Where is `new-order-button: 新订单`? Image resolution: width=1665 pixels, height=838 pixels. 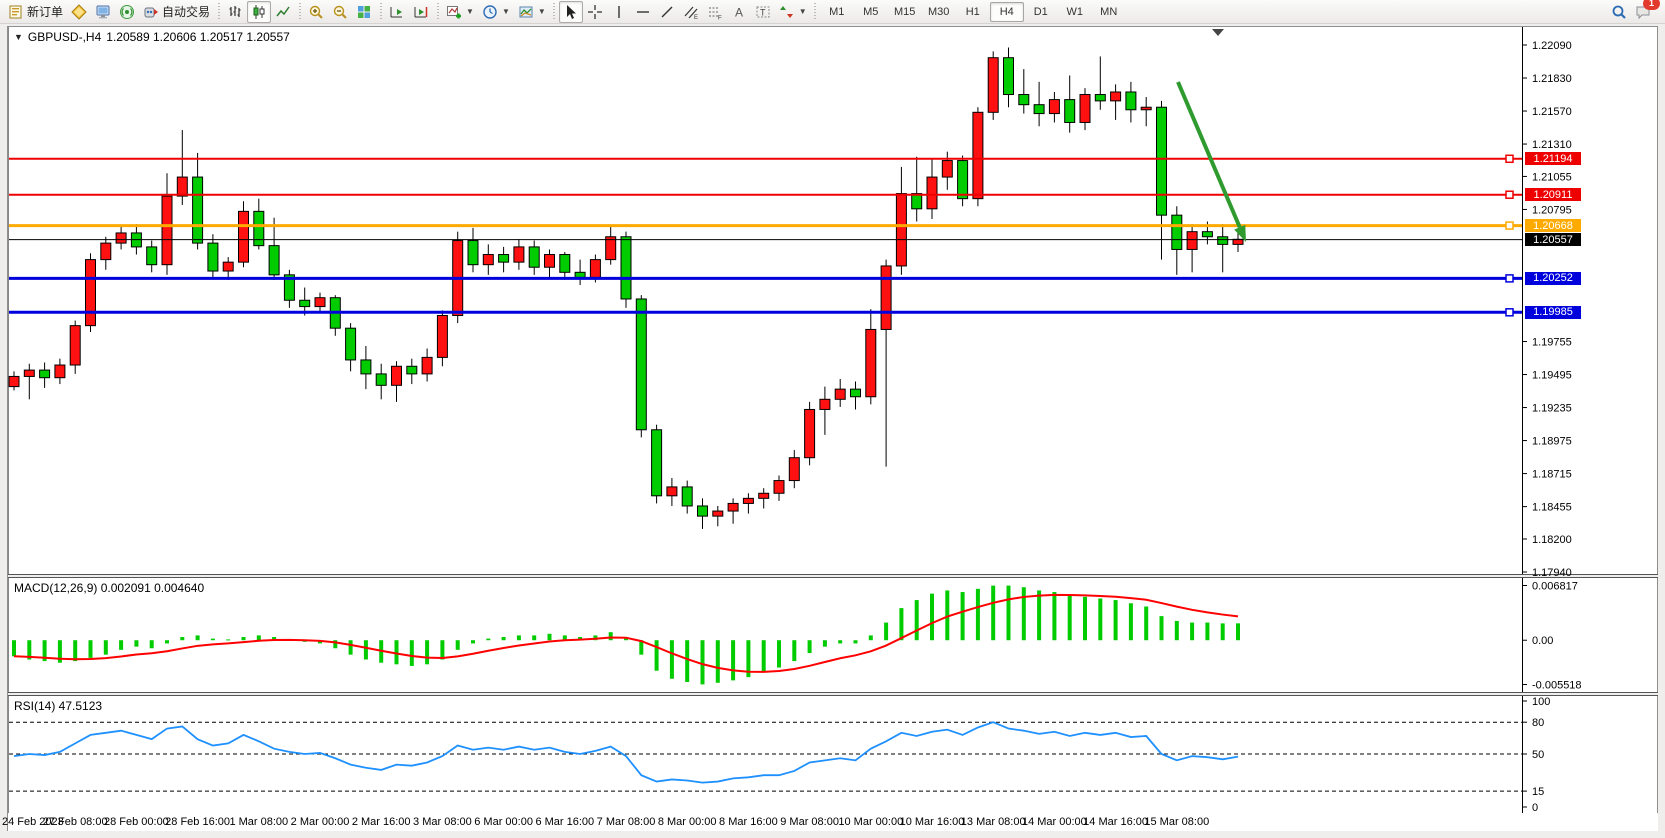 new-order-button: 新订单 is located at coordinates (35, 12).